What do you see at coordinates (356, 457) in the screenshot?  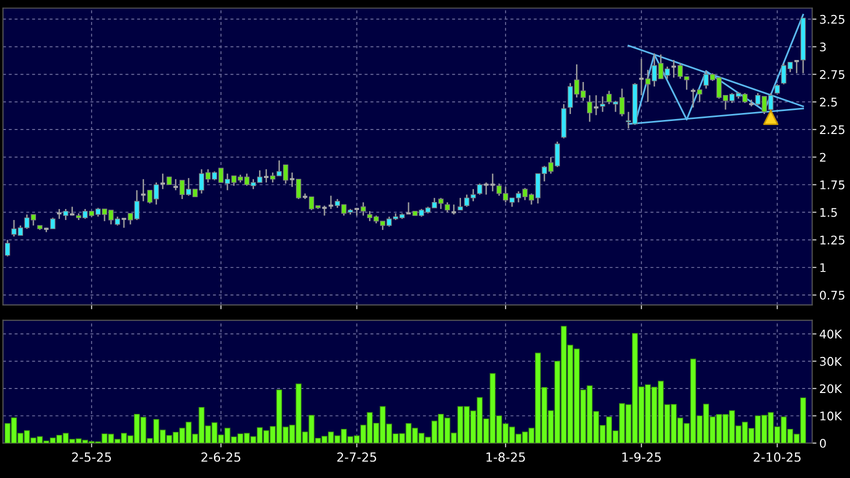 I see `x-tick-label: 2-7-25` at bounding box center [356, 457].